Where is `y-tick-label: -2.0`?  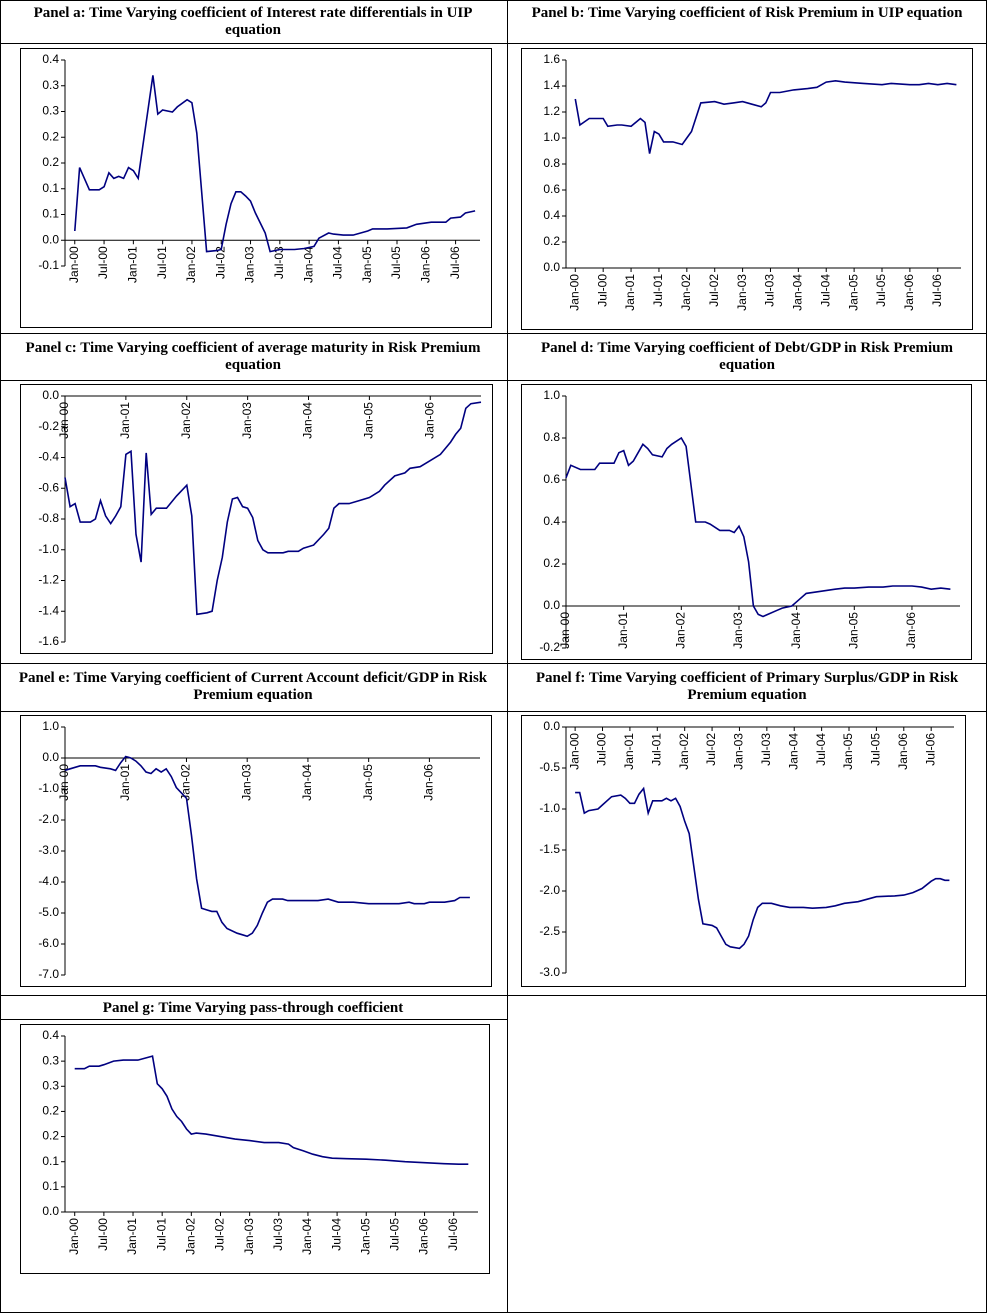 y-tick-label: -2.0 is located at coordinates (549, 890).